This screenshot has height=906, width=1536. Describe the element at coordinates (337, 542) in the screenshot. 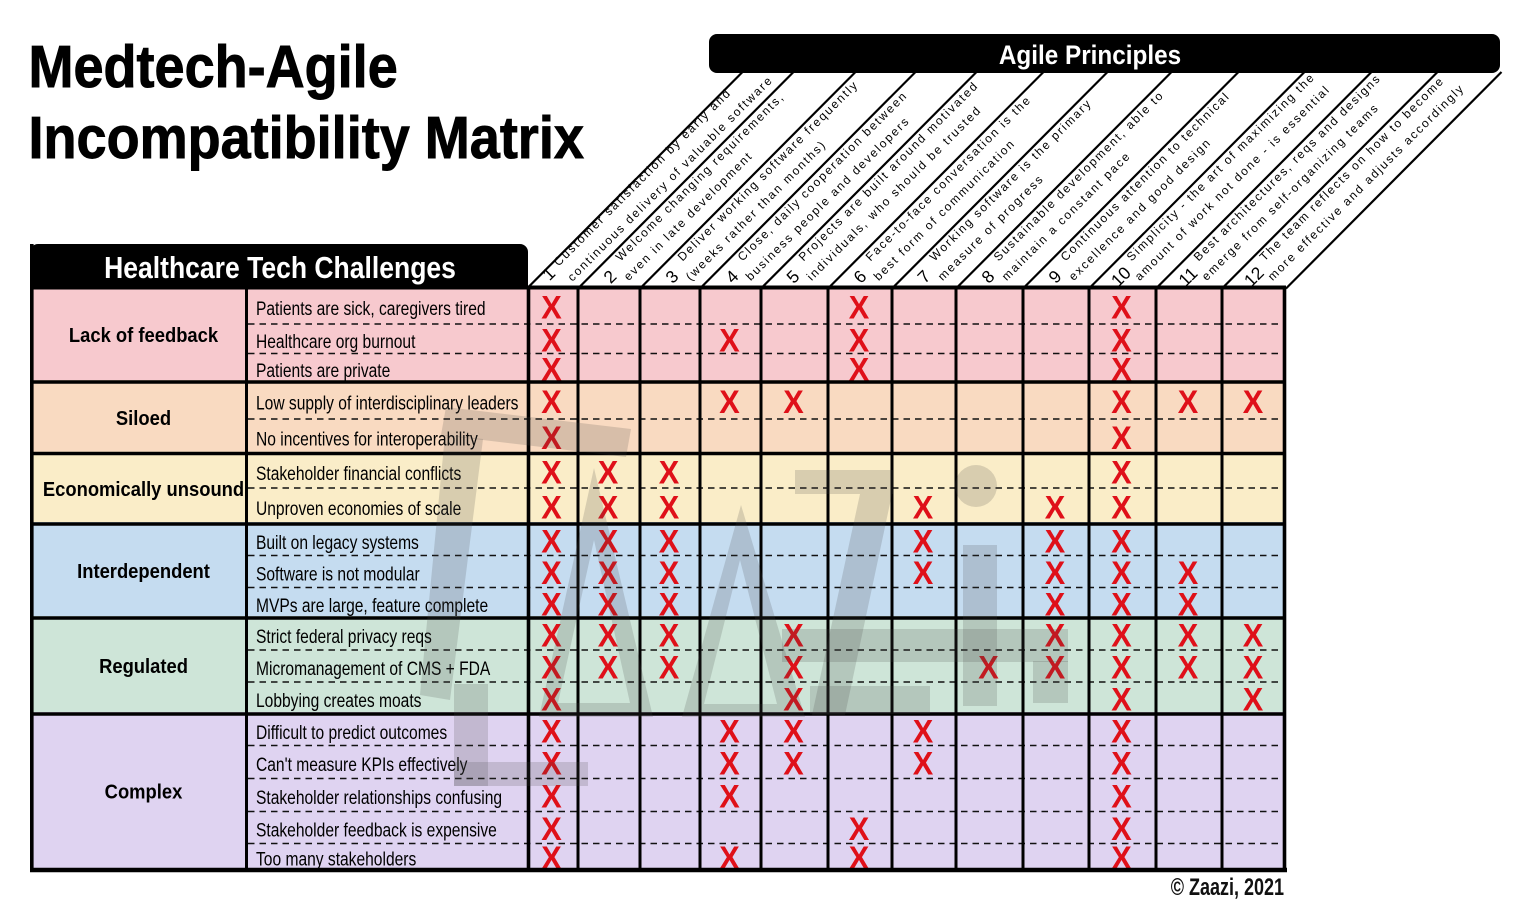

I see `svg-text: Built on legacy systems` at that location.